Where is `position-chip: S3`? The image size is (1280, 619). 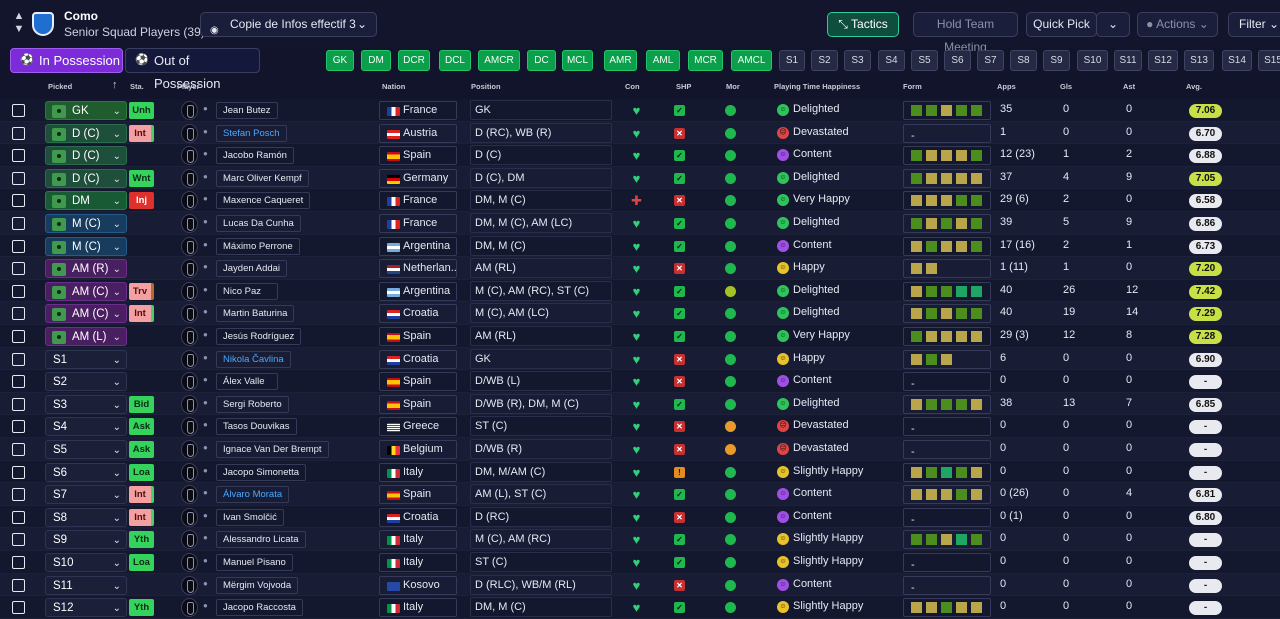 position-chip: S3 is located at coordinates (857, 60).